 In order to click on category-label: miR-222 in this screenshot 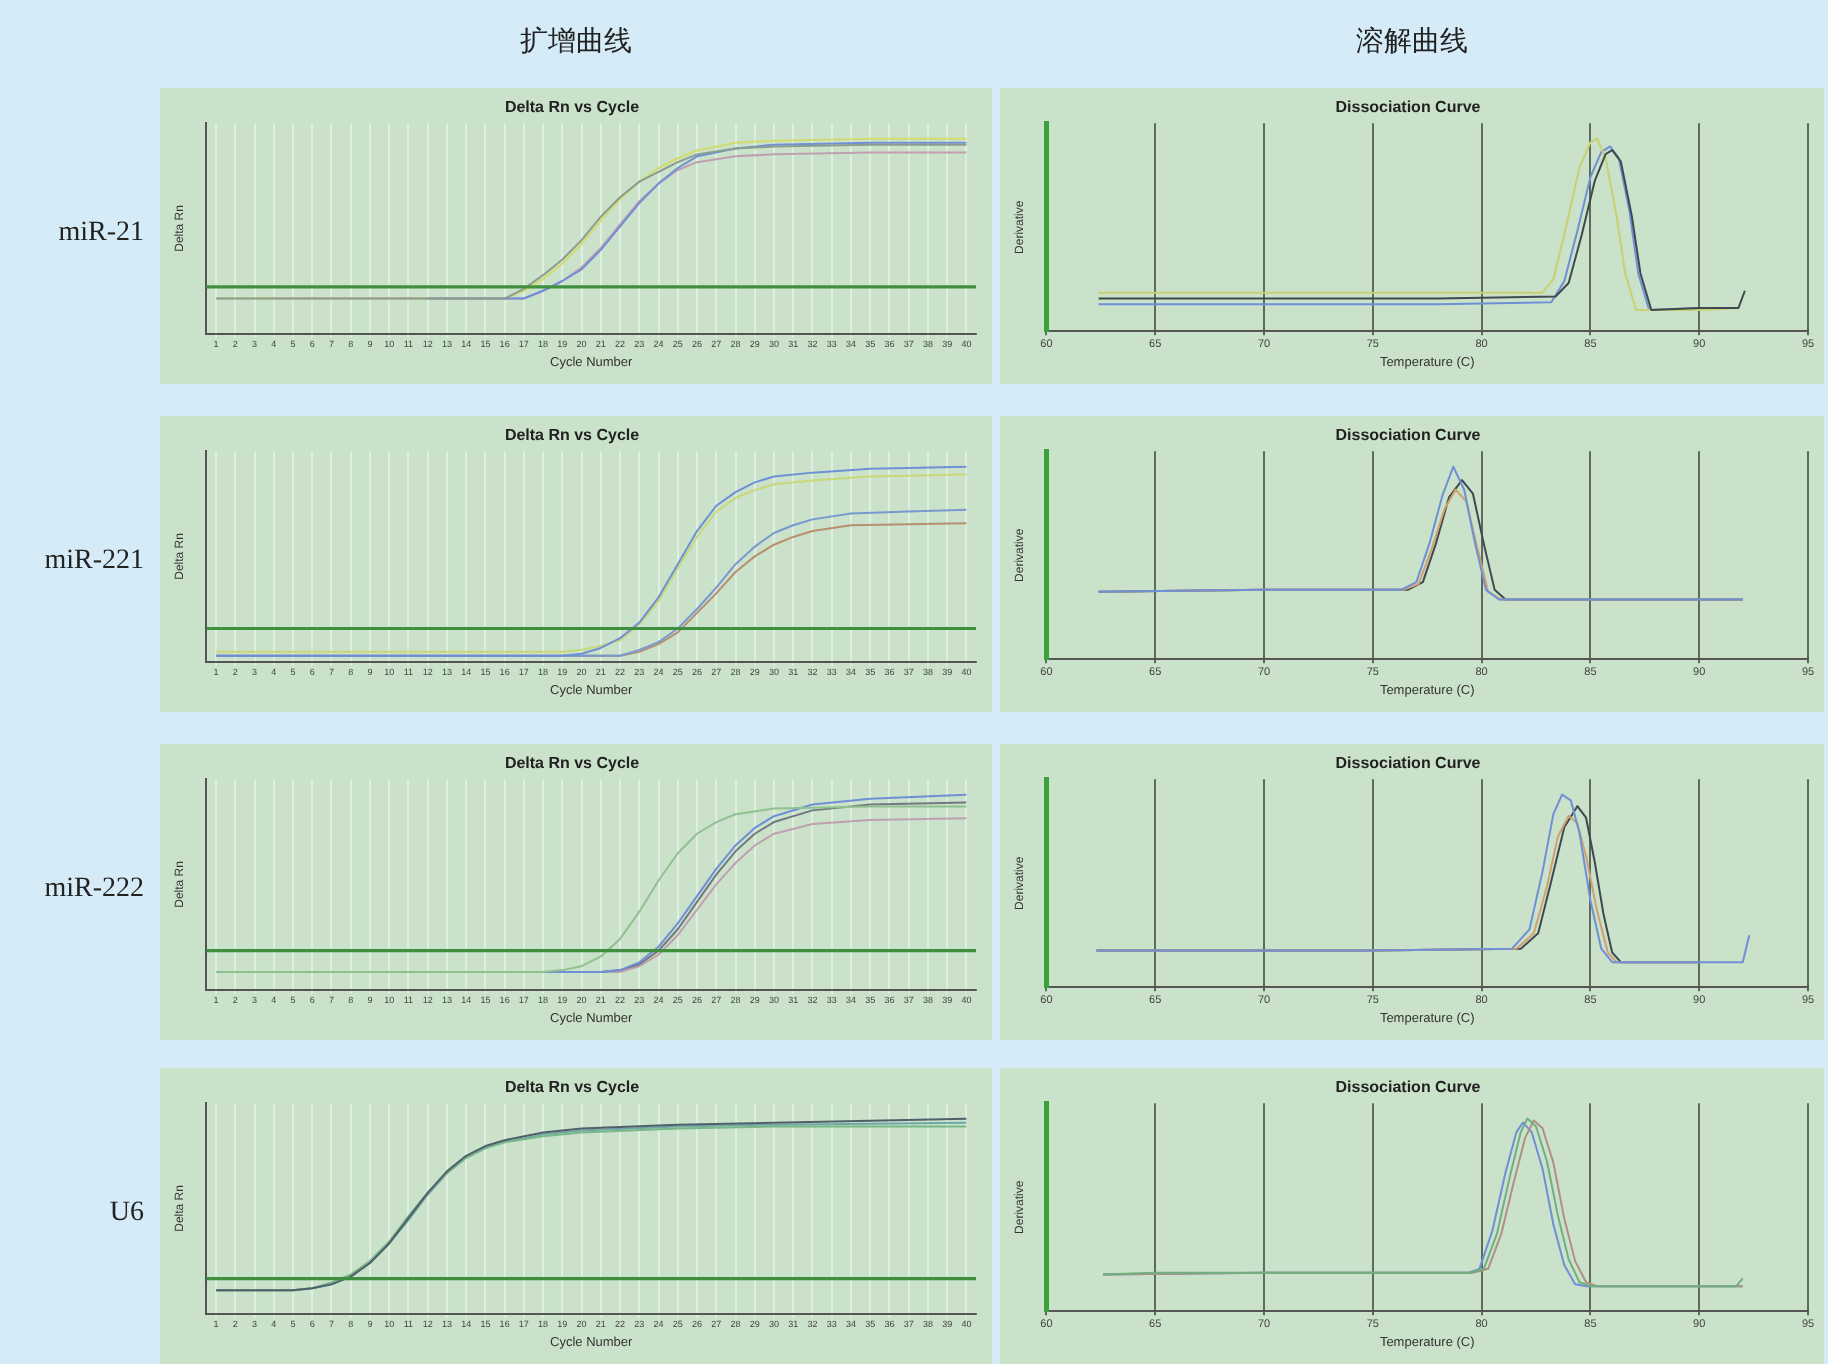, I will do `click(94, 889)`.